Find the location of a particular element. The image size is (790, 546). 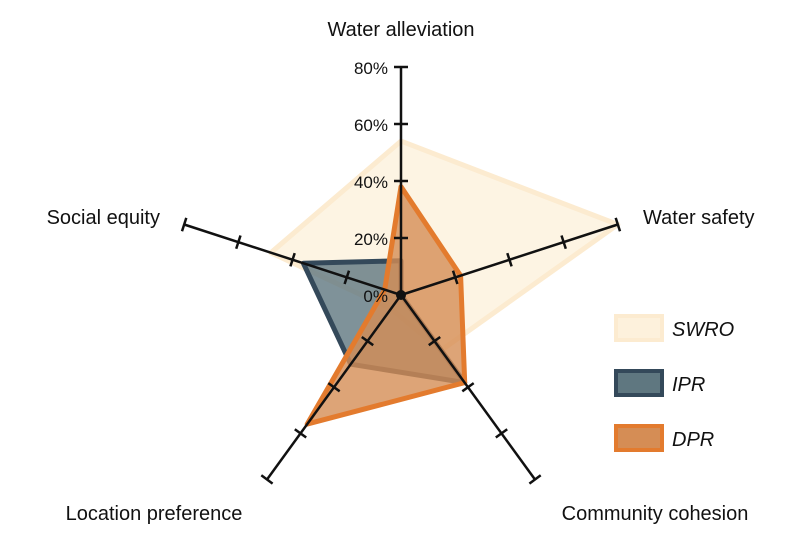

axis-label-water-safety: Water safety is located at coordinates (699, 218).